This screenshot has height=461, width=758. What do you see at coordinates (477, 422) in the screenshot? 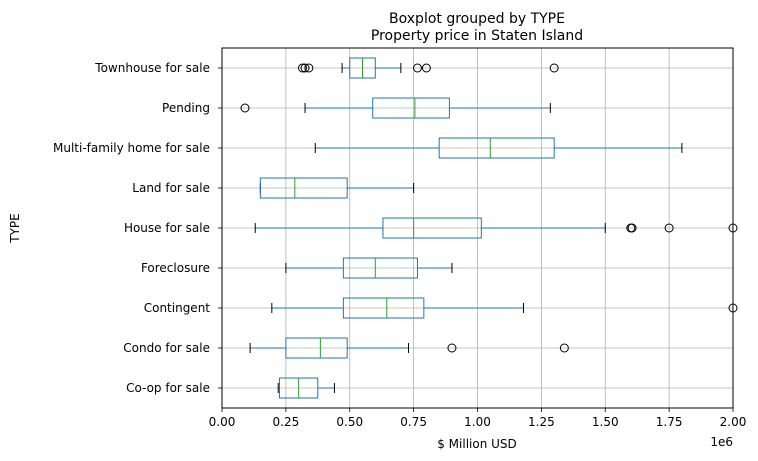
I see `x-tick-label: 1.00` at bounding box center [477, 422].